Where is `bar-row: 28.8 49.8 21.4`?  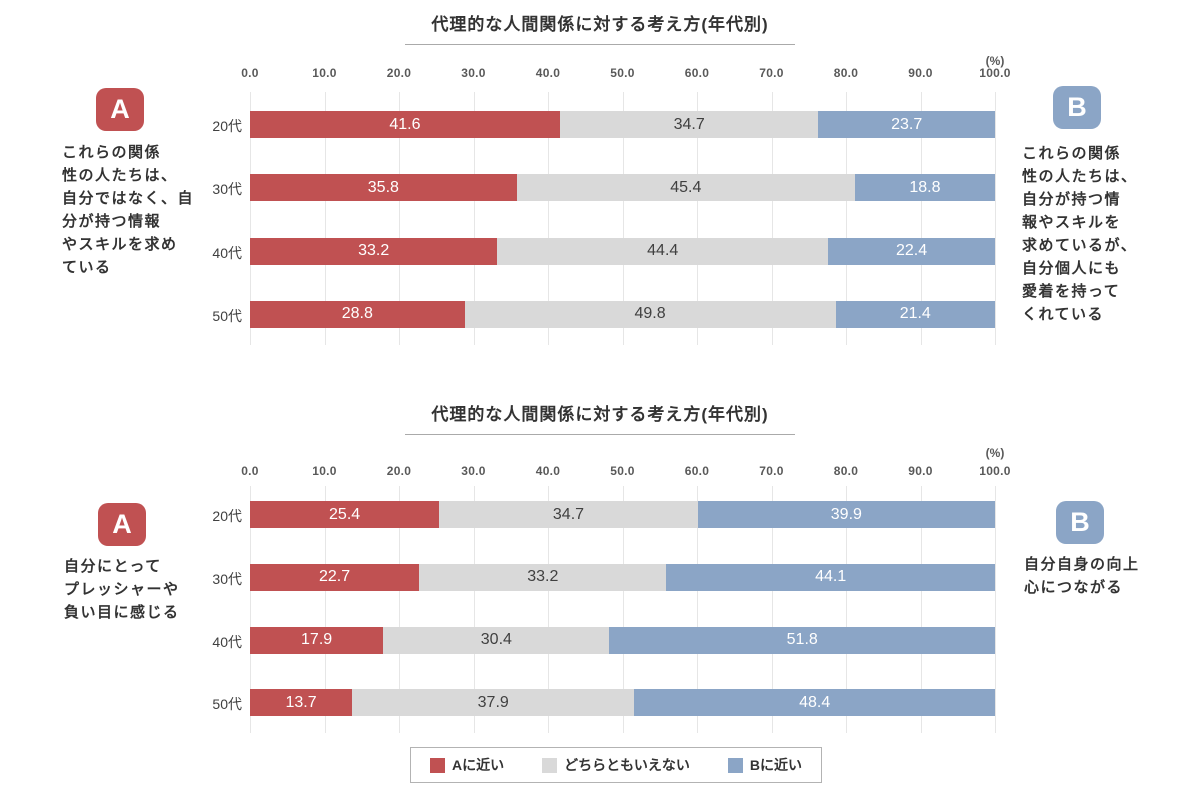 bar-row: 28.8 49.8 21.4 is located at coordinates (622, 314).